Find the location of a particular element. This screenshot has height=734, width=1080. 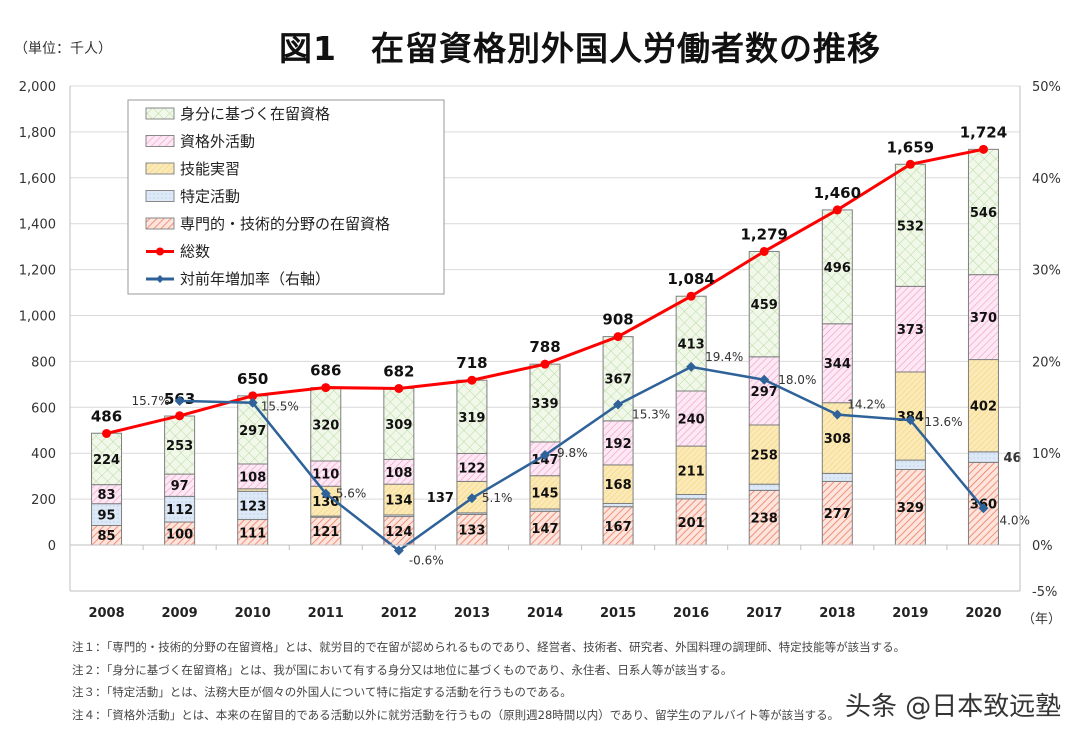

x-tick-label: 2012 is located at coordinates (399, 613).